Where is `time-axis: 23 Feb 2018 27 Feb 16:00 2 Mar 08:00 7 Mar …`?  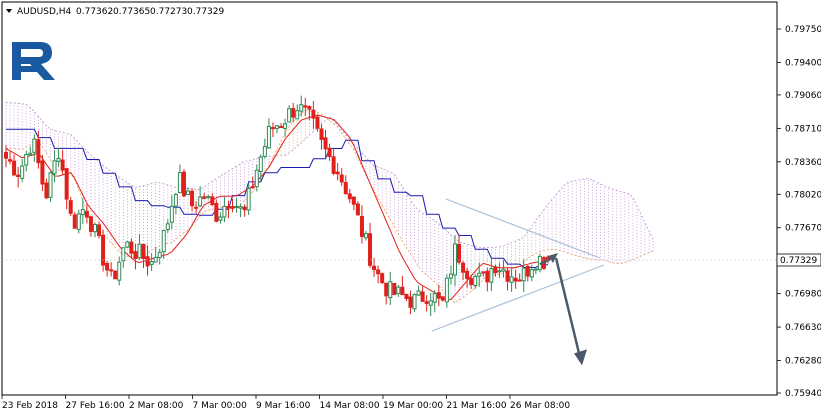 time-axis: 23 Feb 2018 27 Feb 16:00 2 Mar 08:00 7 Mar … is located at coordinates (285, 403).